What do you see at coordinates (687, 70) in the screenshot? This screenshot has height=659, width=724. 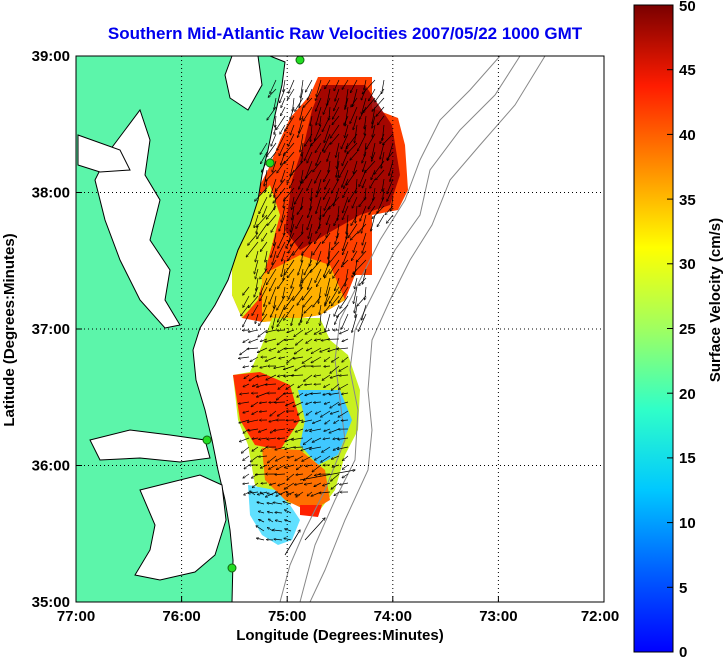 I see `colorbar-tick-label: 45` at bounding box center [687, 70].